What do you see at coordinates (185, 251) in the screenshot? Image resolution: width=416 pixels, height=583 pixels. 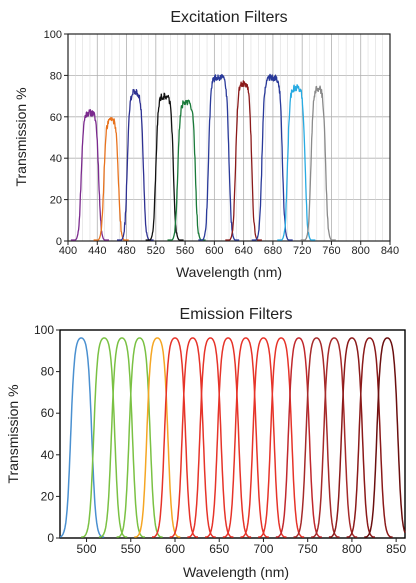 I see `x-tick-label: 560` at bounding box center [185, 251].